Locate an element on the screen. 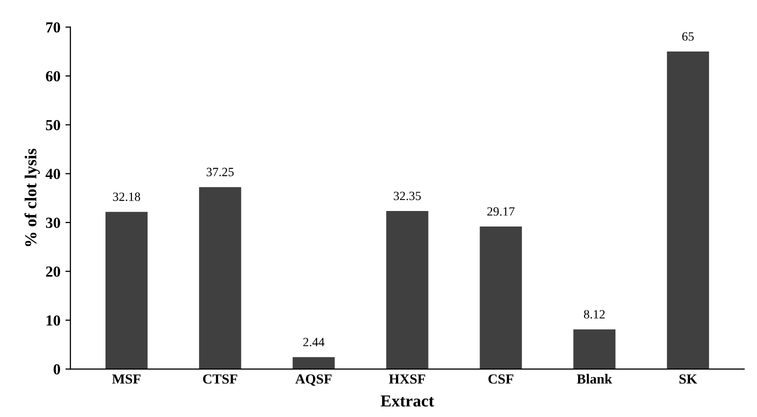  x-tick-label: CTSF is located at coordinates (220, 379).